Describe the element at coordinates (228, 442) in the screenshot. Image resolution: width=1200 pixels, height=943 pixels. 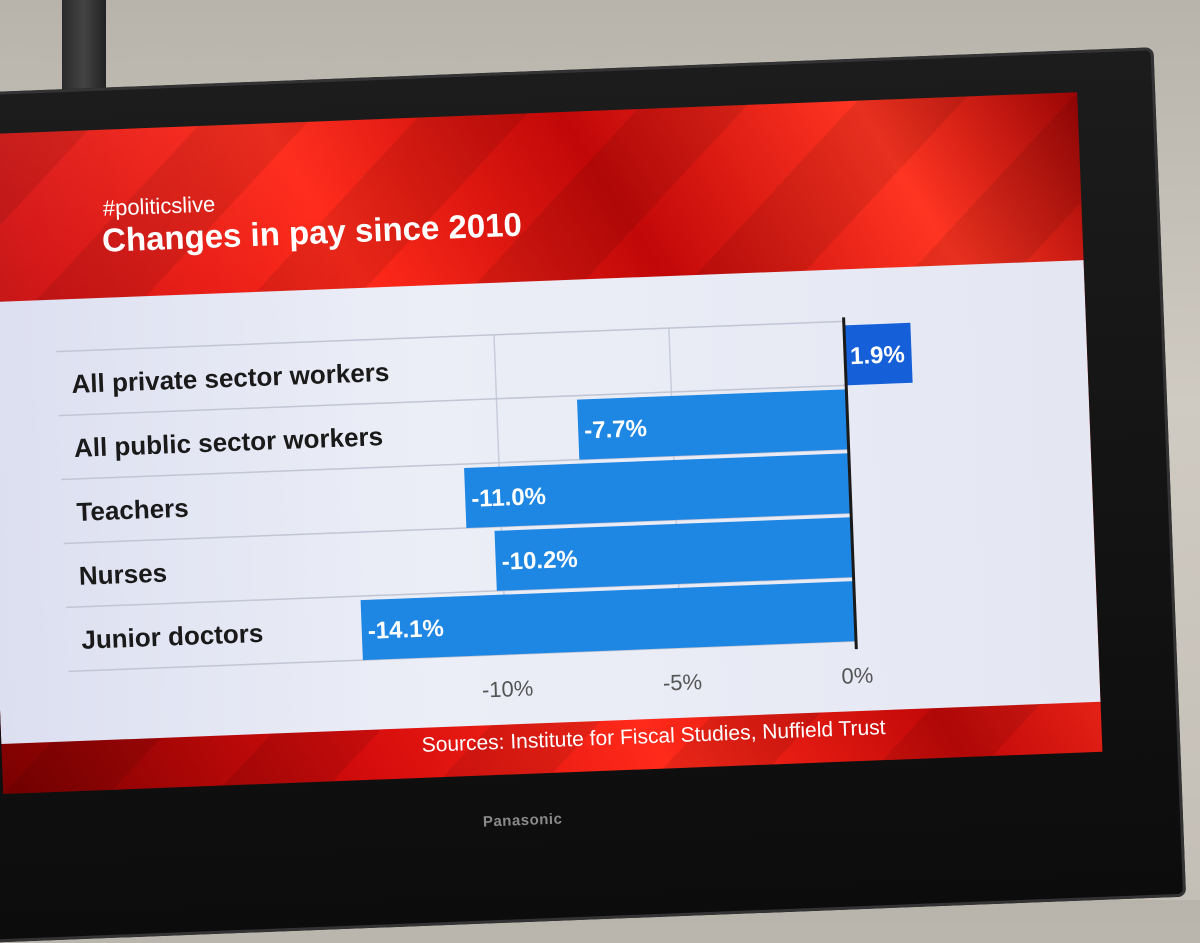
I see `category-label: All public sector workers` at that location.